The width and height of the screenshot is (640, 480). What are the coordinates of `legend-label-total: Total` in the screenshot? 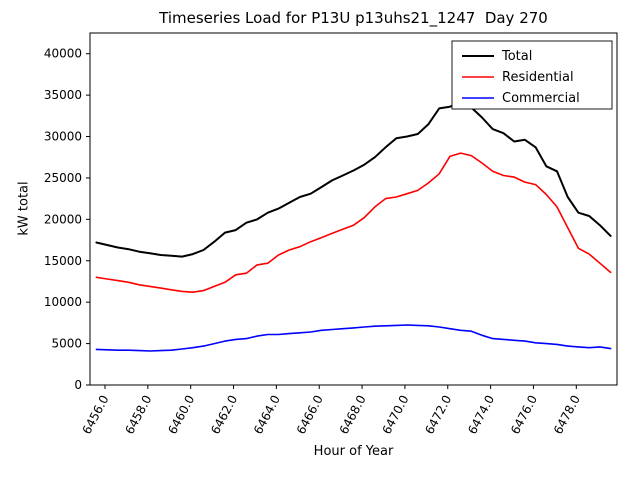 It's located at (516, 56).